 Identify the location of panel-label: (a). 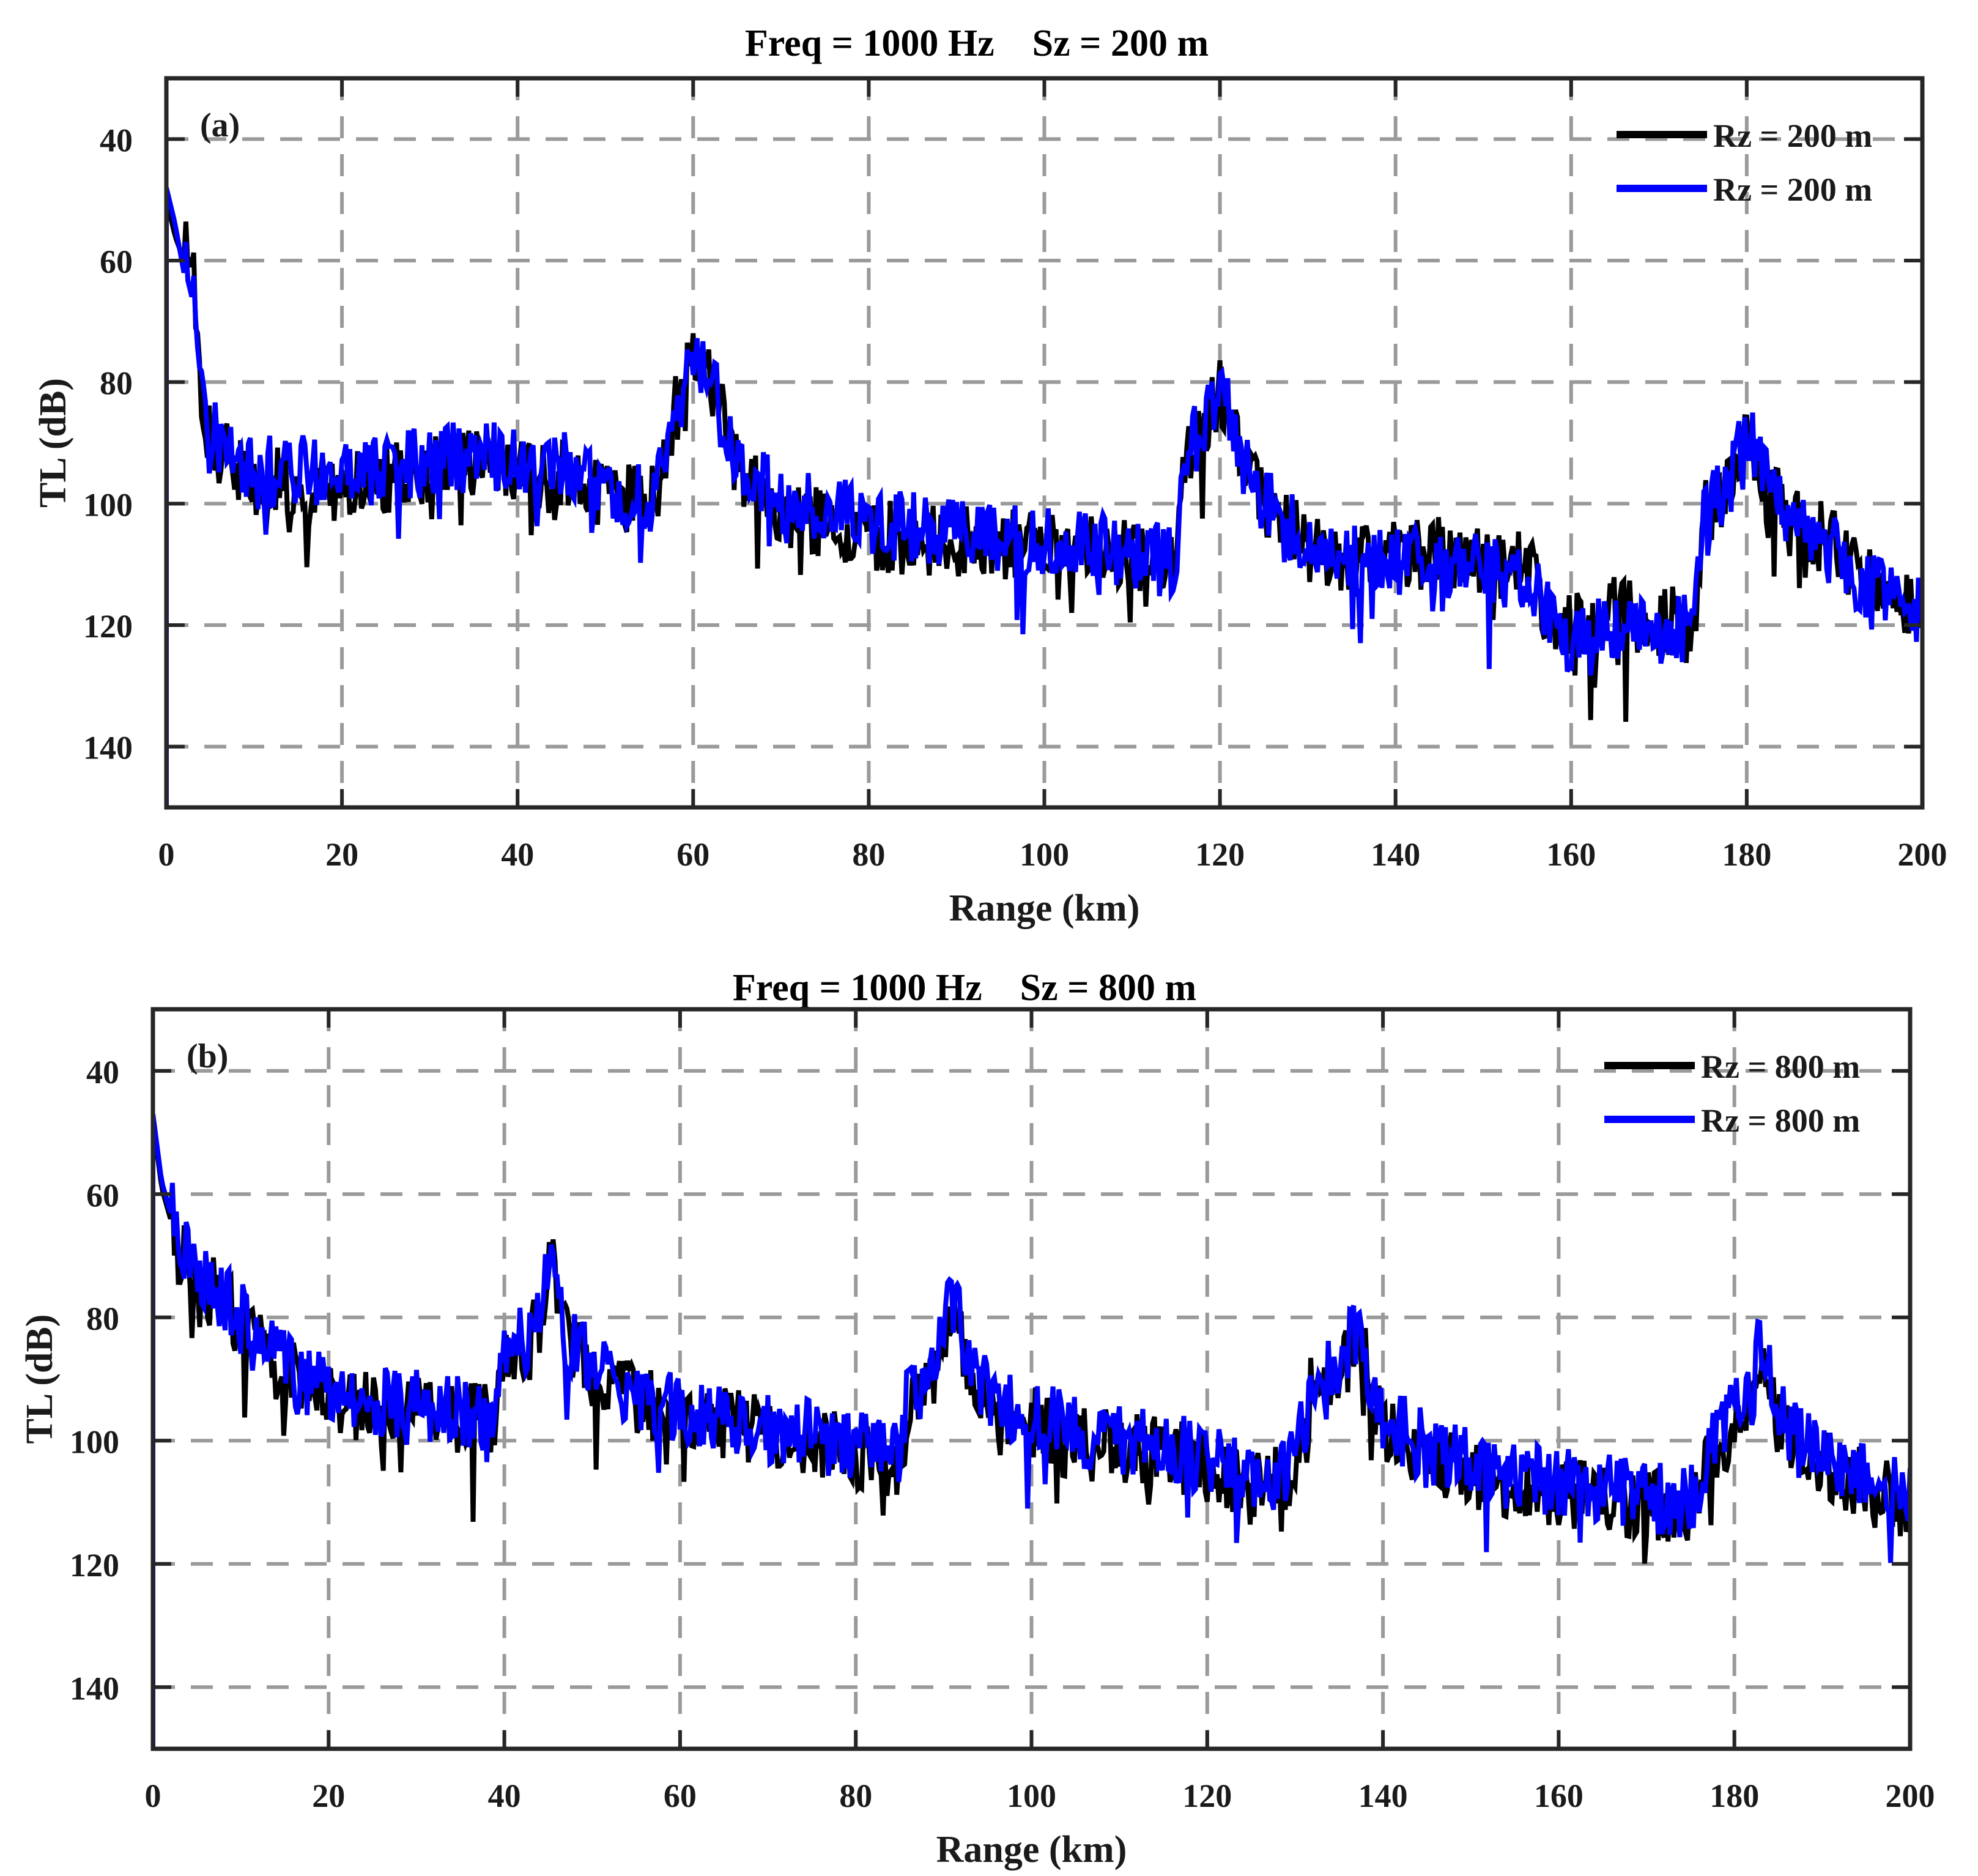
(220, 125).